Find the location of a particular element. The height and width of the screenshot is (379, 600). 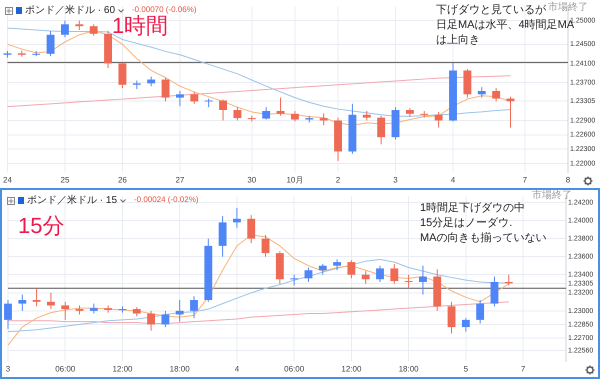

annotation: 1時間足下げダウの中 is located at coordinates (473, 209).